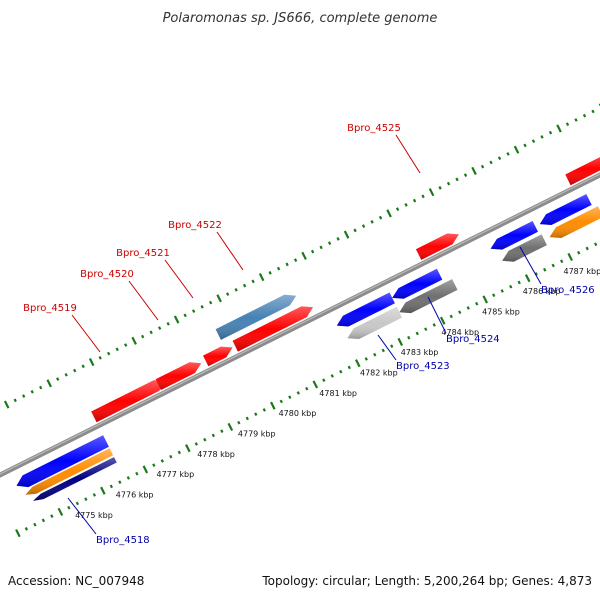  Describe the element at coordinates (374, 128) in the screenshot. I see `gene-label: Bpro_4525` at that location.